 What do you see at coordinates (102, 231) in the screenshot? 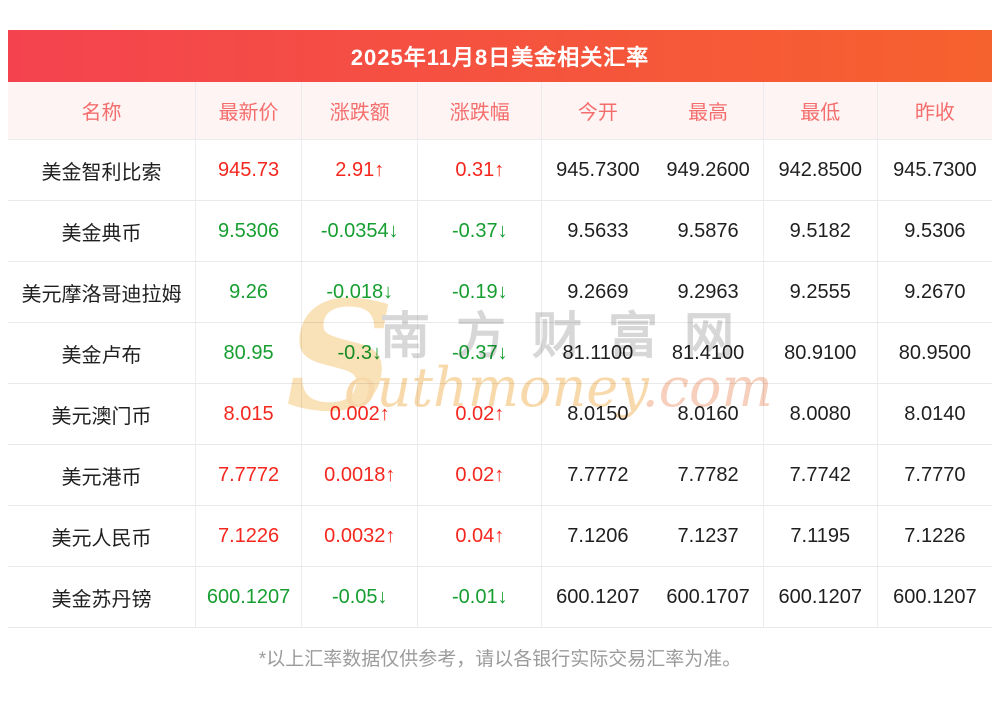
I see `cell-name: 美金典币` at bounding box center [102, 231].